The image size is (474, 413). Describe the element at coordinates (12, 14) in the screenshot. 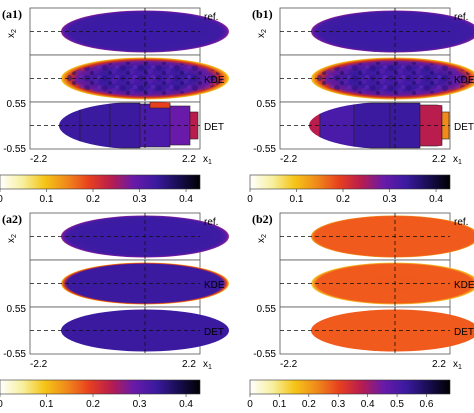

I see `panel-label: (a1)` at that location.